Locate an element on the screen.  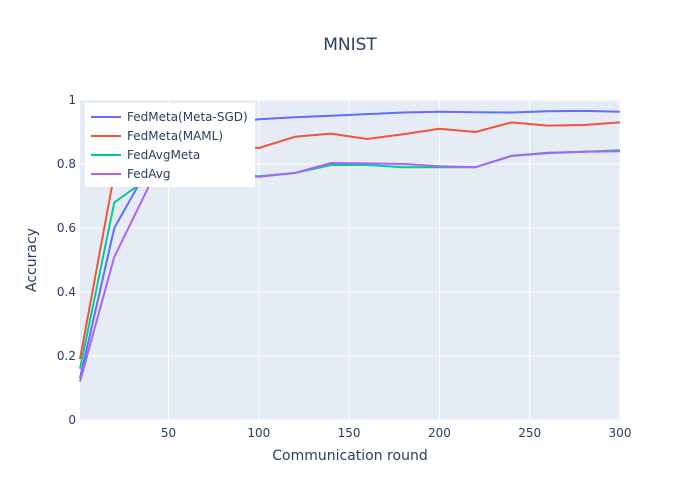
x-tick-label: 50 is located at coordinates (168, 433).